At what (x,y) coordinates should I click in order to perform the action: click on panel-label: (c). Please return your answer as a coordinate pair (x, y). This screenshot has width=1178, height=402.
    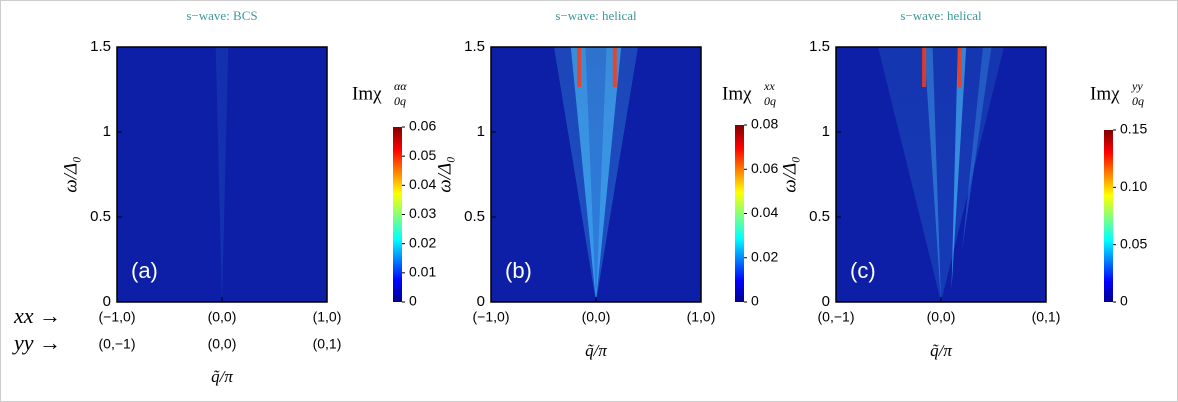
    Looking at the image, I should click on (863, 270).